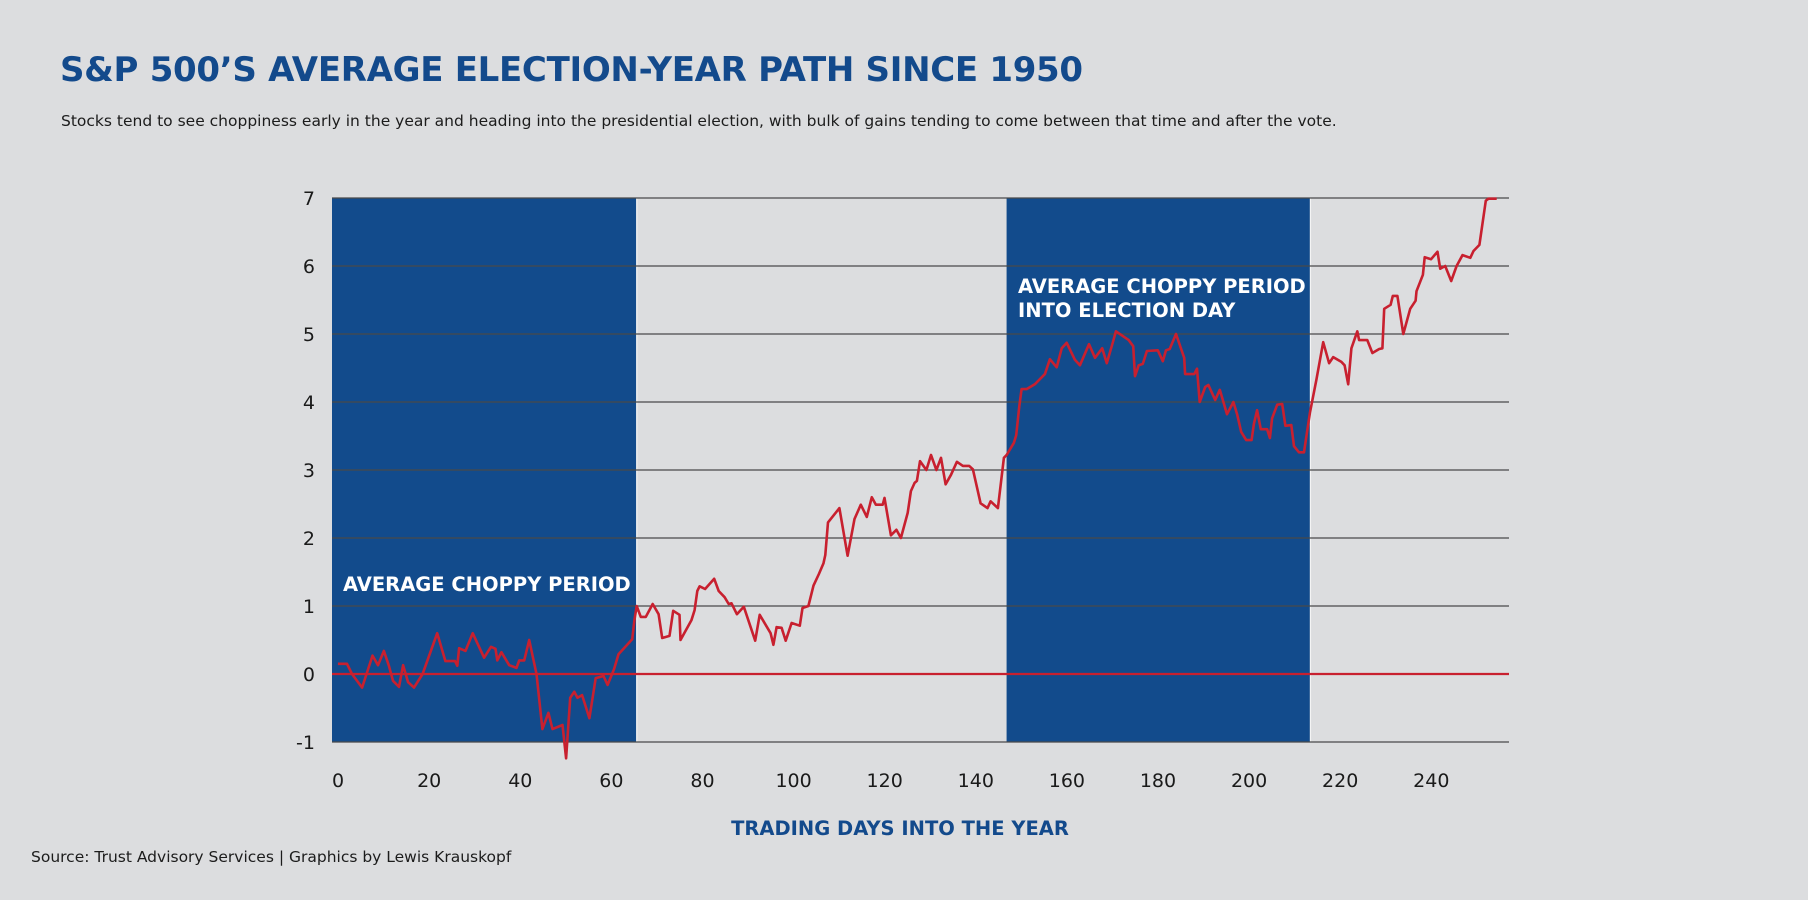 The image size is (1808, 900). I want to click on x-axis-title: TRADING DAYS INTO THE YEAR, so click(900, 828).